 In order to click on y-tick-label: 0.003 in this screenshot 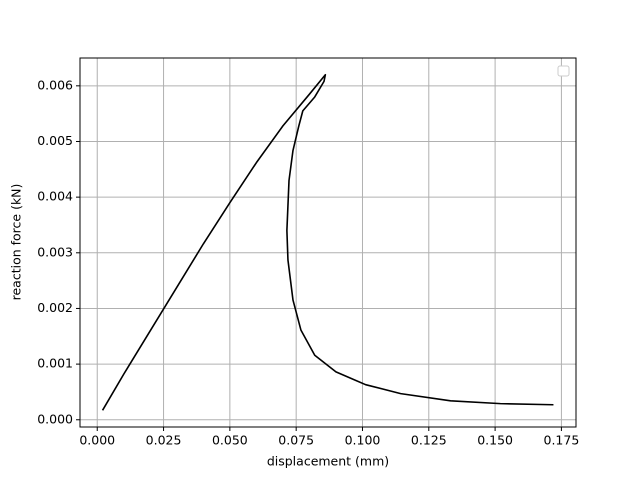, I will do `click(55, 251)`.